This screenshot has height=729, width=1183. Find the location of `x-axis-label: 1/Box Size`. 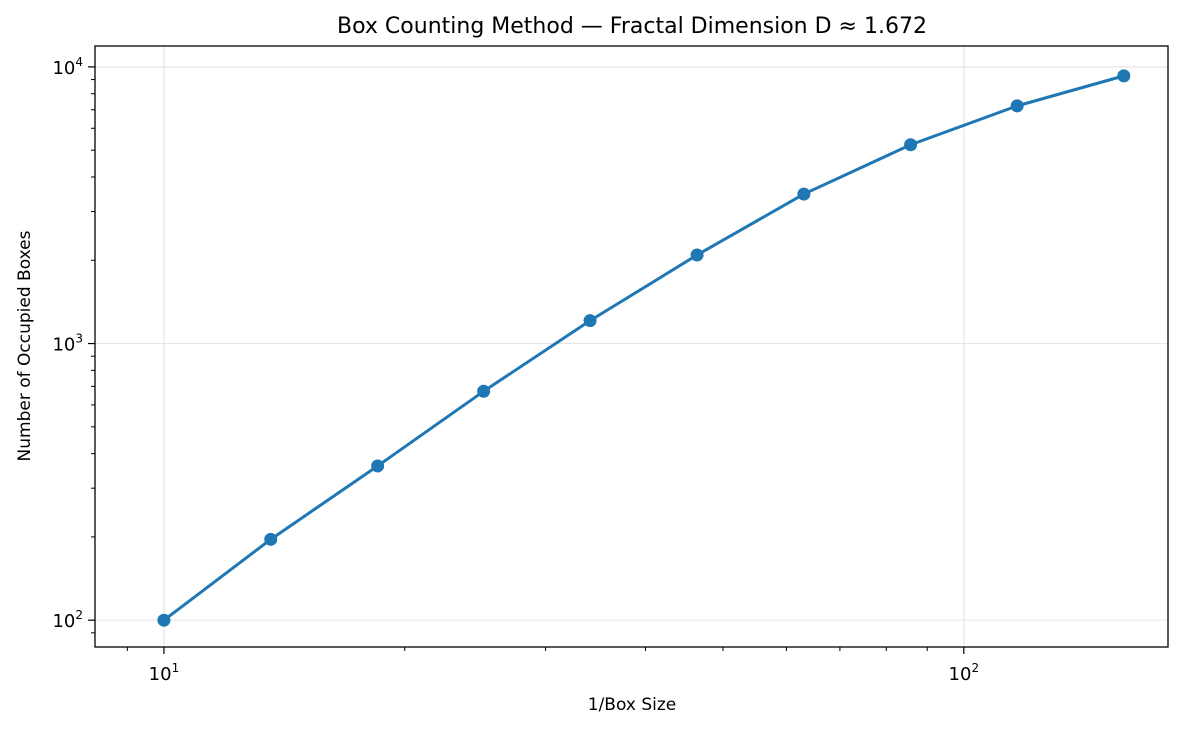

x-axis-label: 1/Box Size is located at coordinates (632, 705).